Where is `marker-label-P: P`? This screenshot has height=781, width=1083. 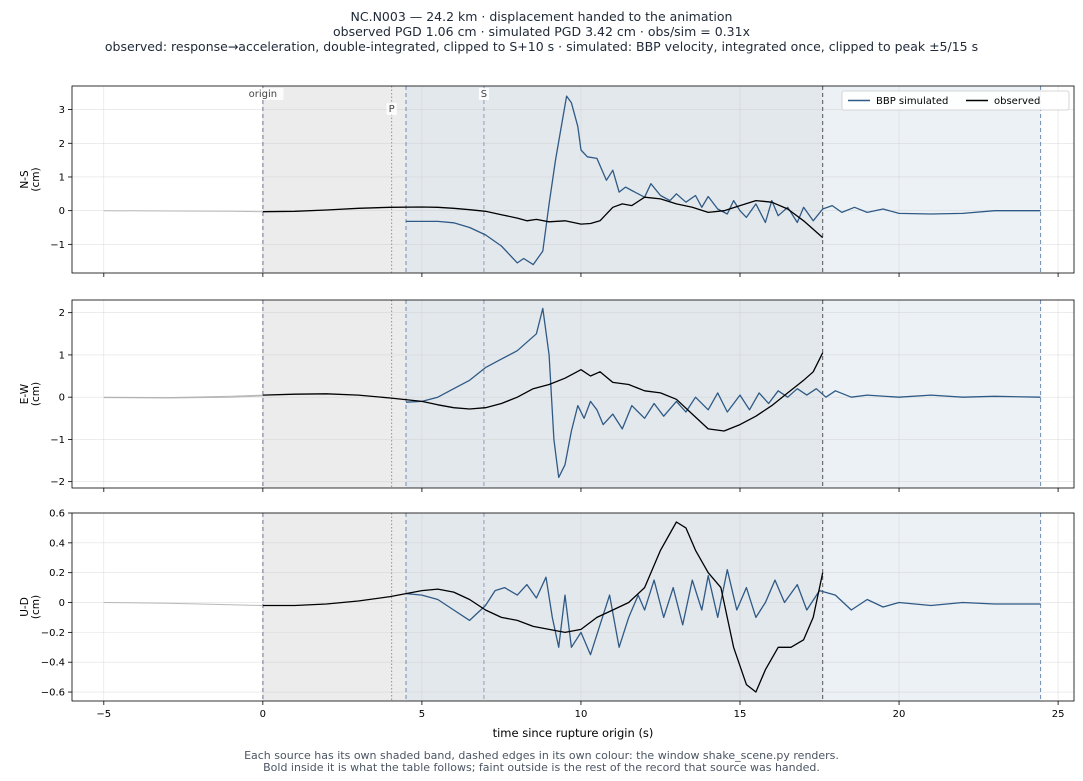
marker-label-P: P is located at coordinates (392, 109).